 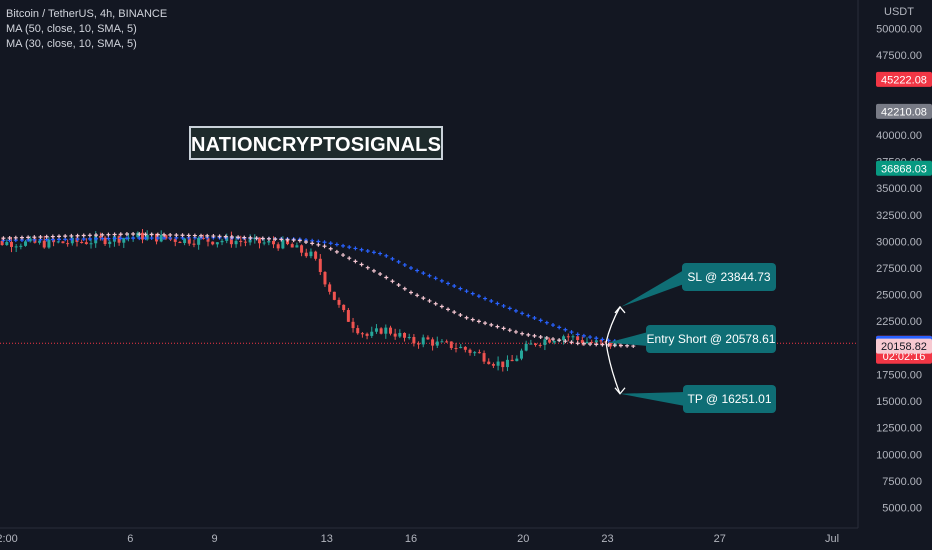 I want to click on entry-callout-box, so click(x=711, y=339).